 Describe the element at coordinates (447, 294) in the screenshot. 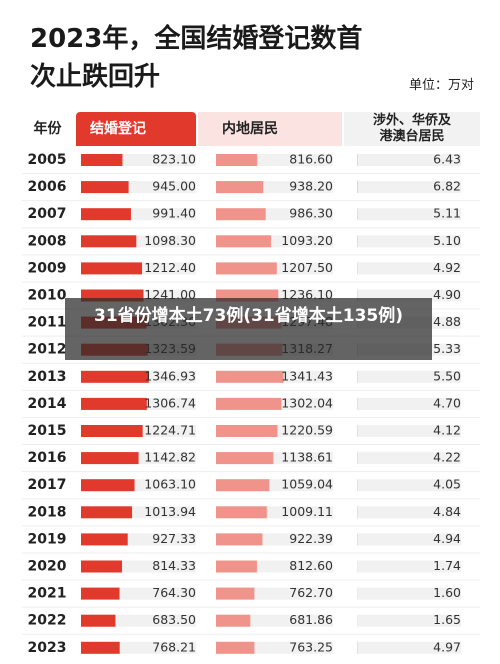

I see `value-label: 4.90` at that location.